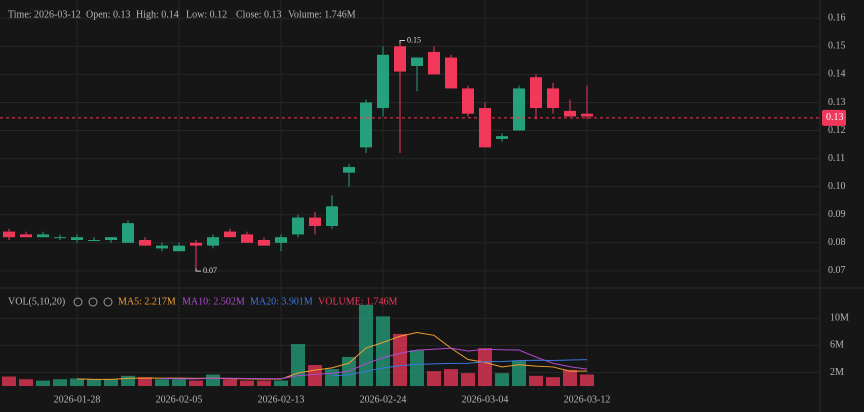  I want to click on y-tick-label: 6M, so click(837, 345).